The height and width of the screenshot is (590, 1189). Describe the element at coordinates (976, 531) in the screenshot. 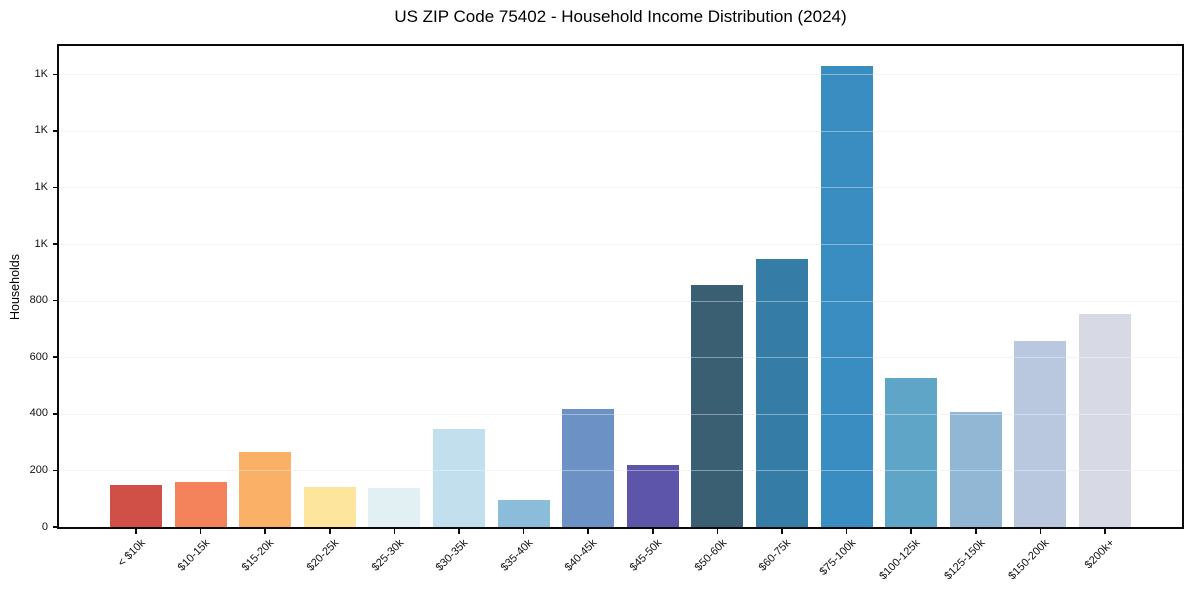

I see `x-tick-mark-$125-150k` at that location.